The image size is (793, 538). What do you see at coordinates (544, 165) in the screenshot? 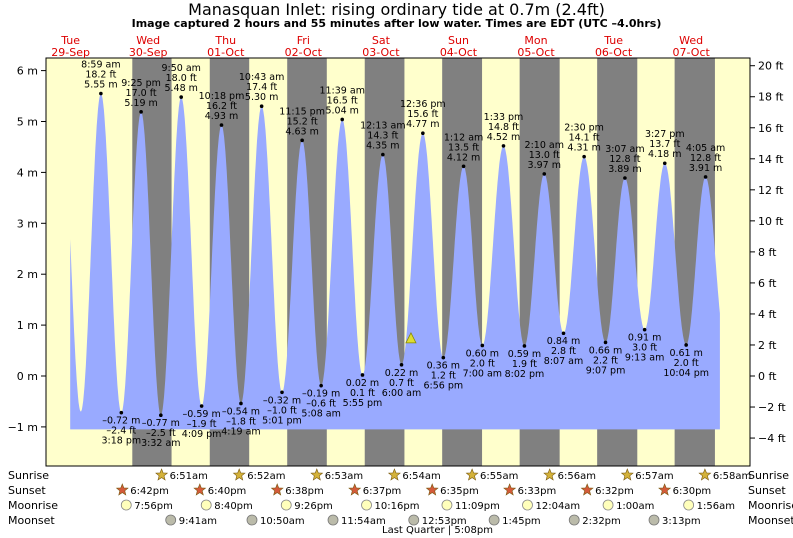
I see `high-tide-m: 3.97 m` at bounding box center [544, 165].